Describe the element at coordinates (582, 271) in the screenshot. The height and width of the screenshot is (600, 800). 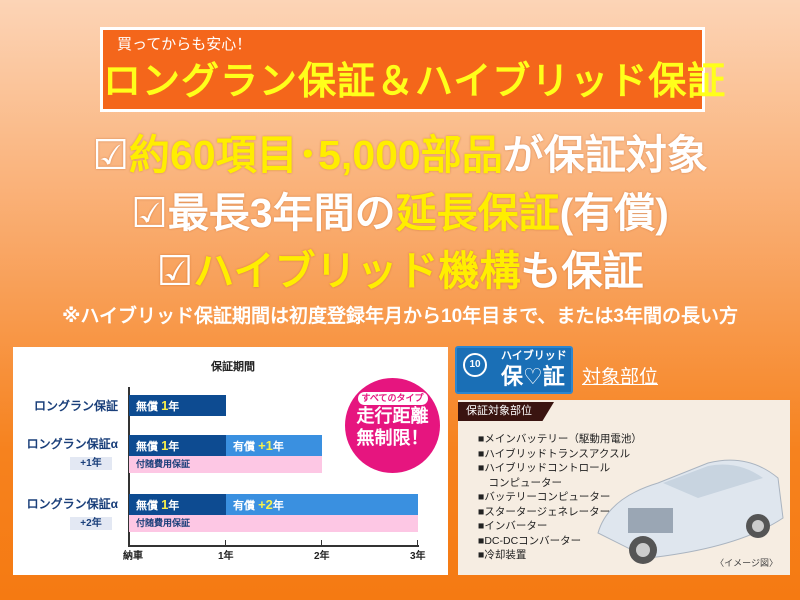
I see `point-3-text: も保証` at that location.